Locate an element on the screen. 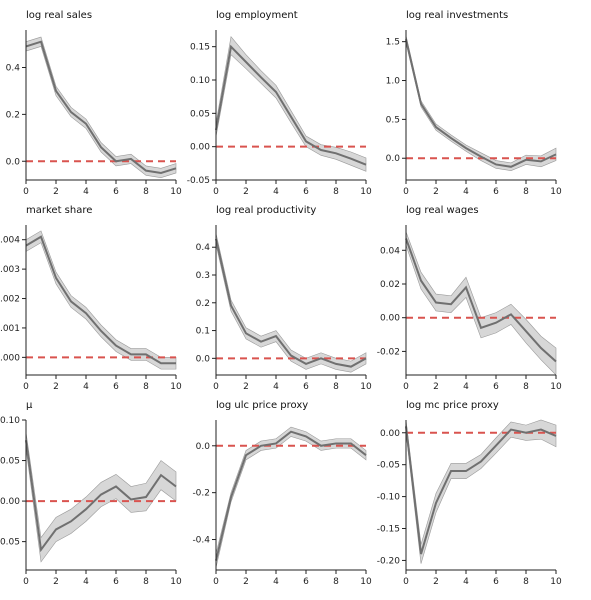 This screenshot has height=600, width=591. y-tick-label: 0.15 is located at coordinates (200, 48).